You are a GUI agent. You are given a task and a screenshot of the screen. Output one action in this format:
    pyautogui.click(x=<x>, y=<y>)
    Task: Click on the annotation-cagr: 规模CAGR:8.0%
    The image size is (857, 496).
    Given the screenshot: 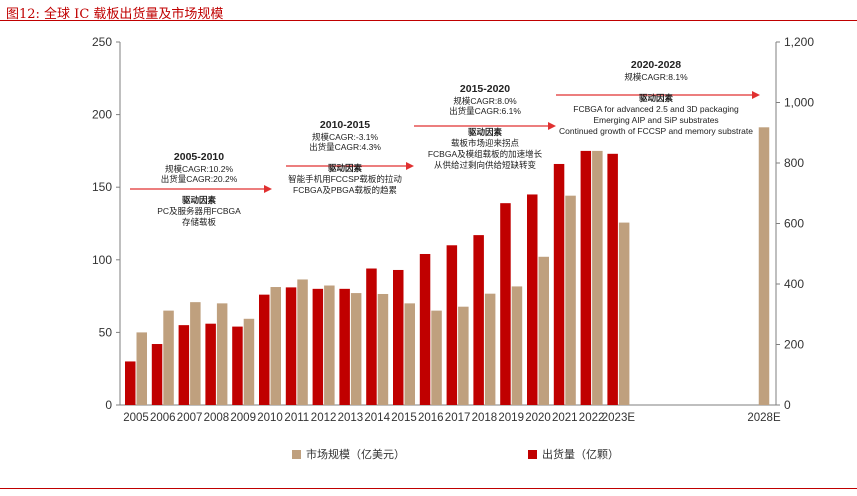 What is the action you would take?
    pyautogui.click(x=485, y=101)
    